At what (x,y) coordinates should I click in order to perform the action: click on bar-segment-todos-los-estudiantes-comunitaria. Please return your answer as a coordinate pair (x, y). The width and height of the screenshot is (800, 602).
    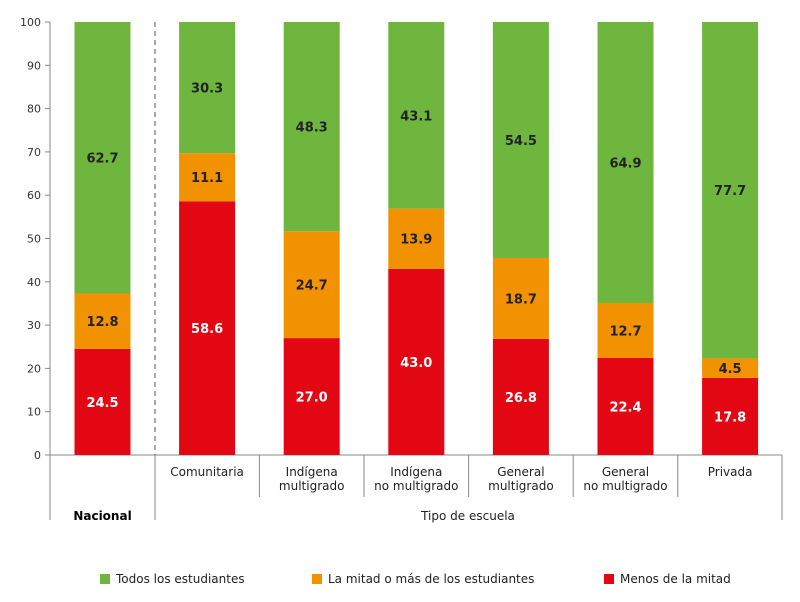
    Looking at the image, I should click on (207, 88).